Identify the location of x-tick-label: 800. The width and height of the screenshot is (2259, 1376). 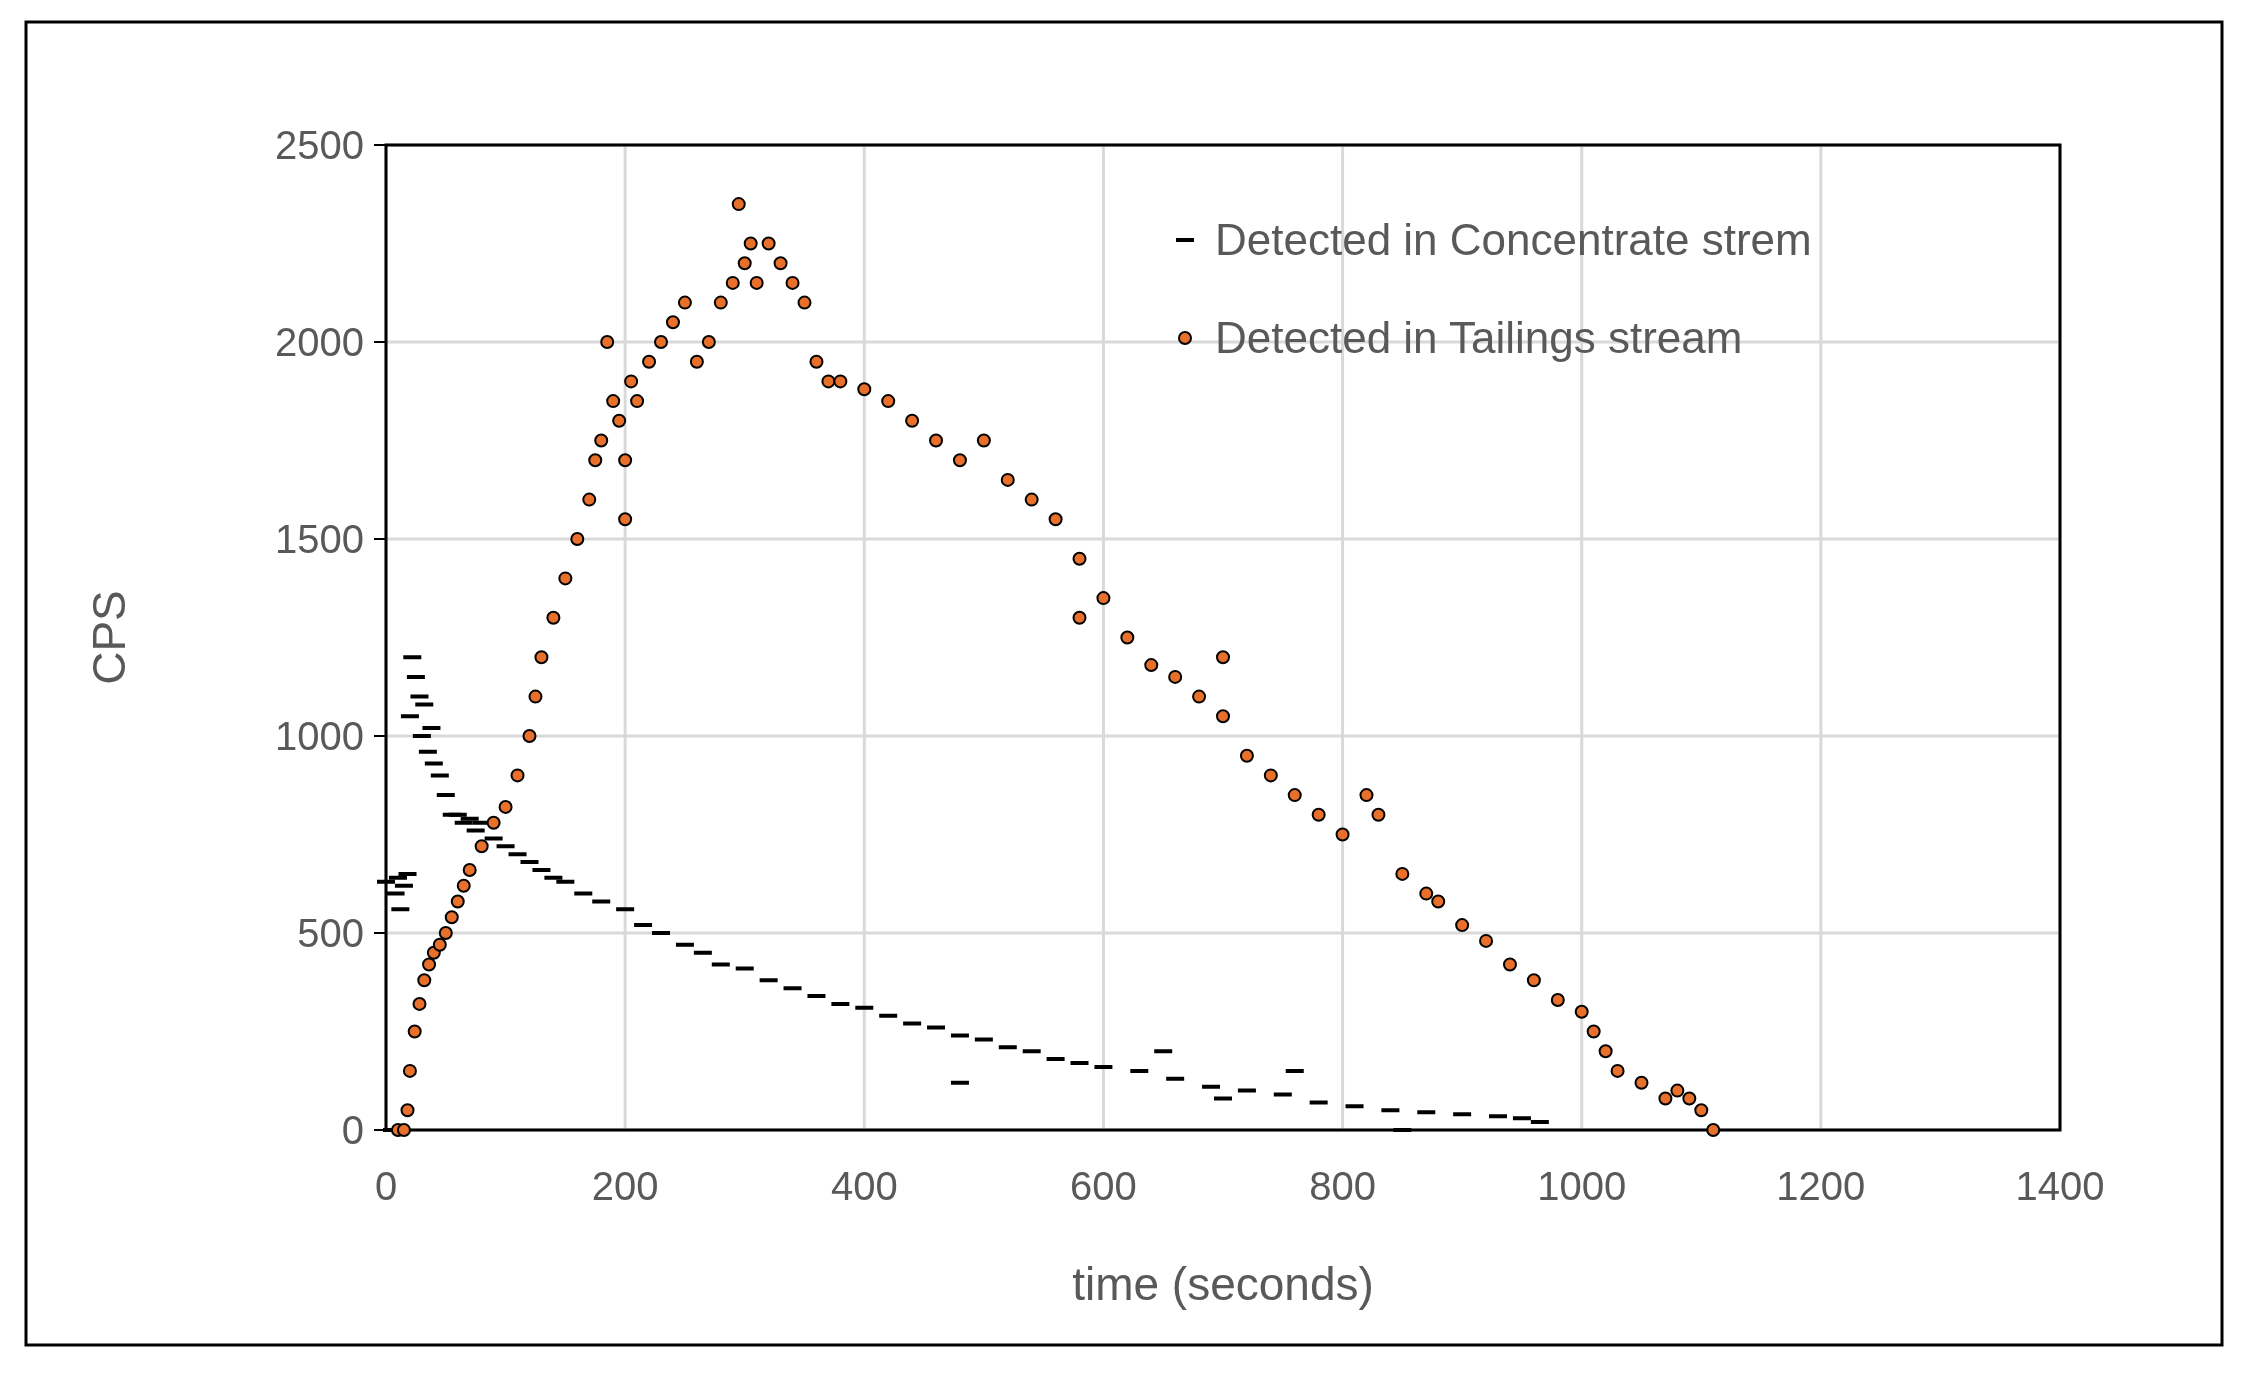
(1342, 1186).